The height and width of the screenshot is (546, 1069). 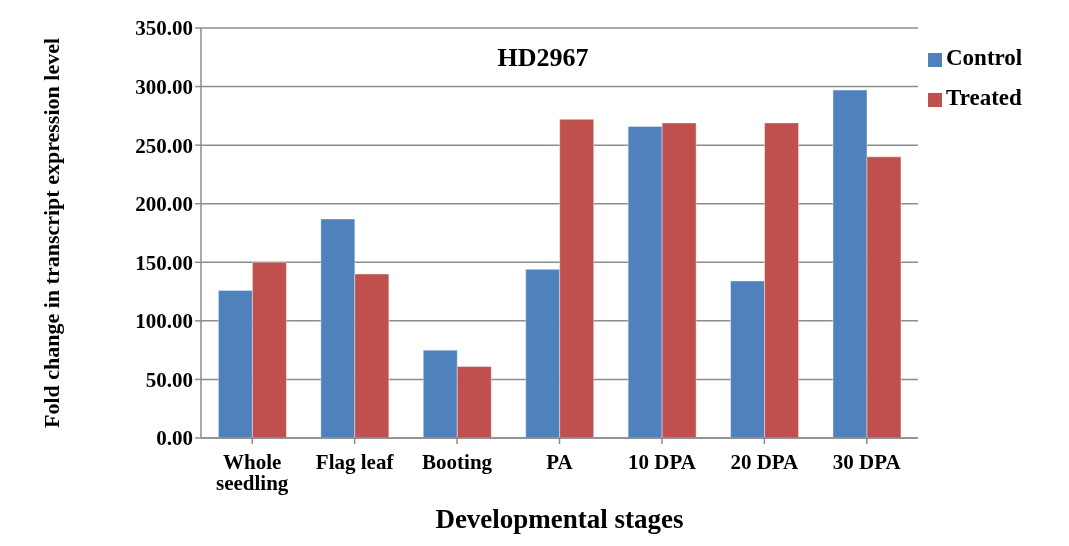 I want to click on y-tick-label: 150.00, so click(x=164, y=262).